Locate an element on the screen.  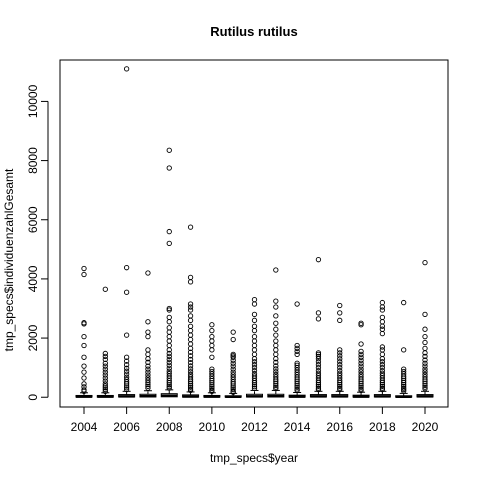
x-axis-label: tmp_specs$year is located at coordinates (254, 458).